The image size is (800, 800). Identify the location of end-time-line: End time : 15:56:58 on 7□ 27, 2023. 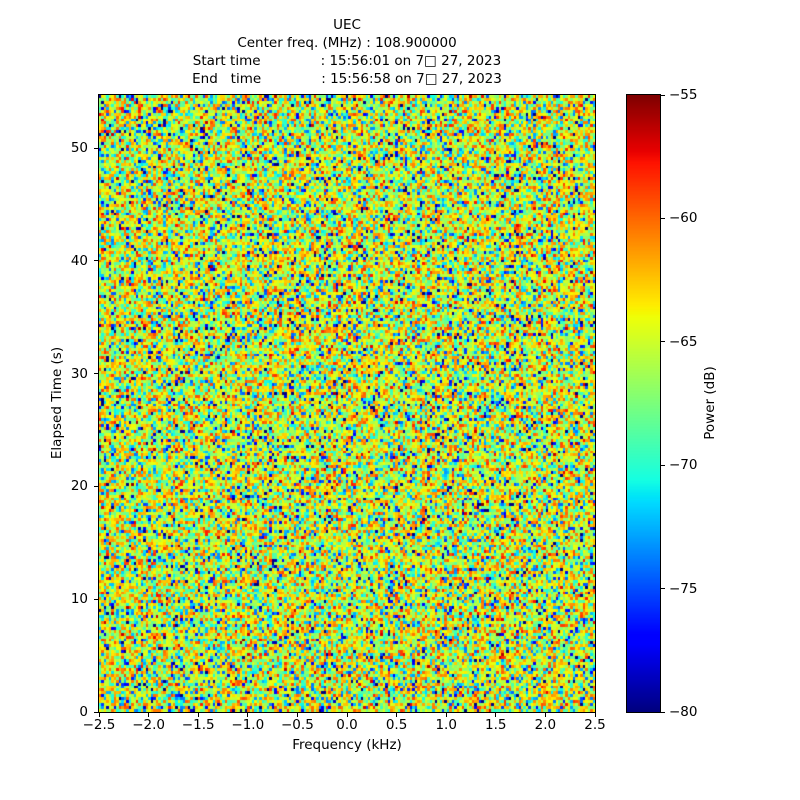
(347, 79).